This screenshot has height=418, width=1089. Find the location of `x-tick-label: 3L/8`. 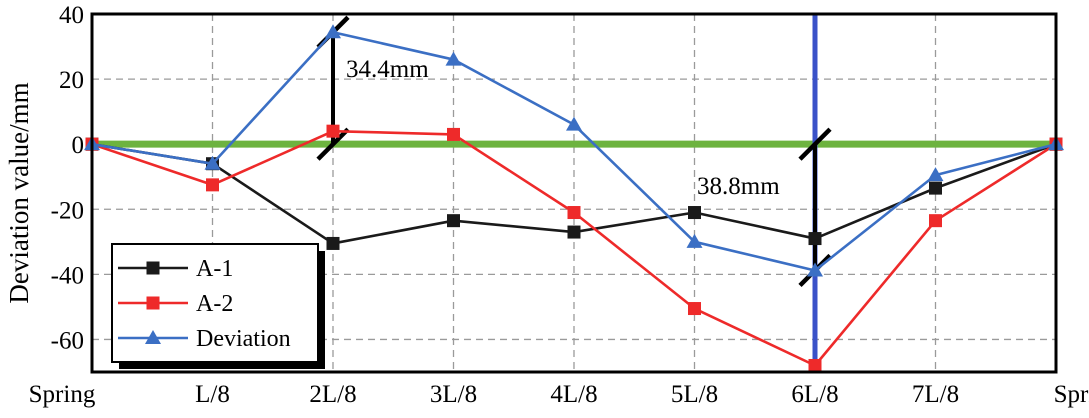

x-tick-label: 3L/8 is located at coordinates (453, 394).